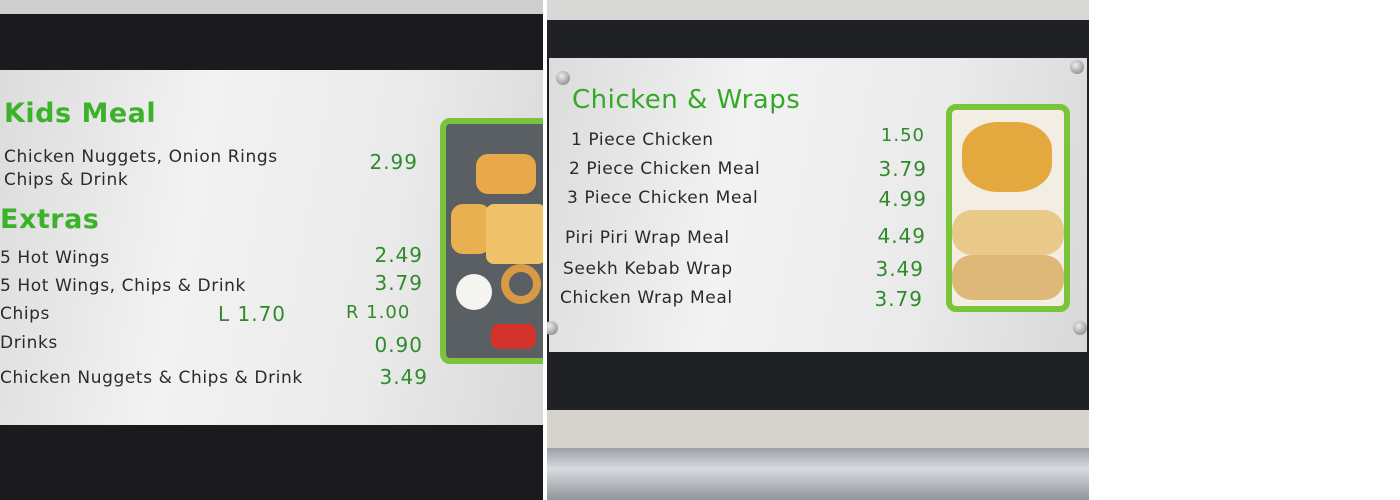 The image size is (1400, 500). Describe the element at coordinates (686, 100) in the screenshot. I see `section-title-chicken-wraps: Chicken & Wraps` at that location.